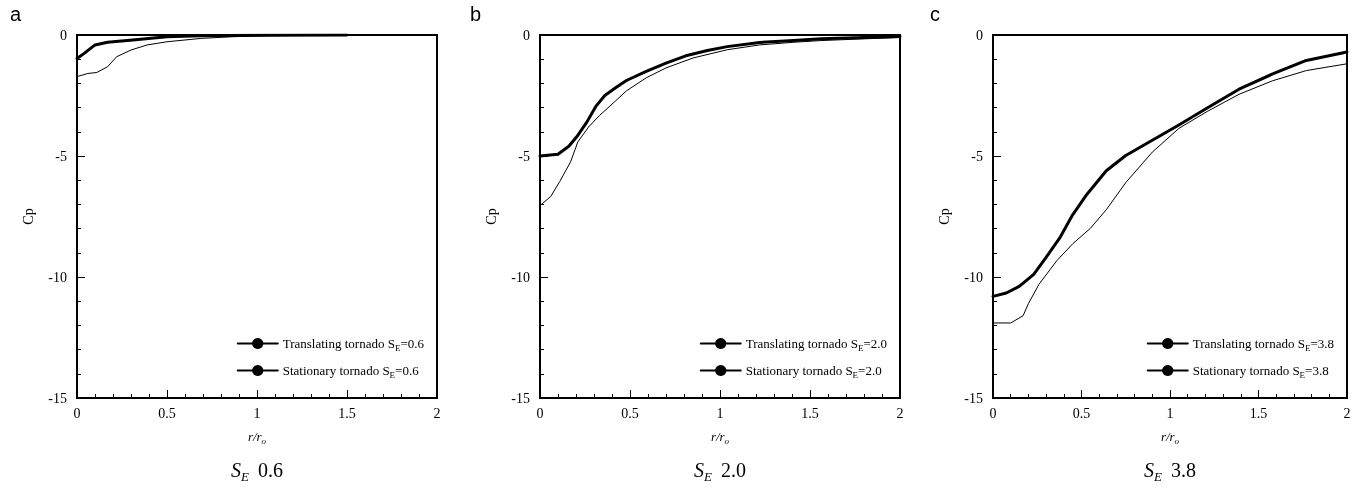 This screenshot has height=503, width=1370. What do you see at coordinates (935, 14) in the screenshot?
I see `chart-title: c` at bounding box center [935, 14].